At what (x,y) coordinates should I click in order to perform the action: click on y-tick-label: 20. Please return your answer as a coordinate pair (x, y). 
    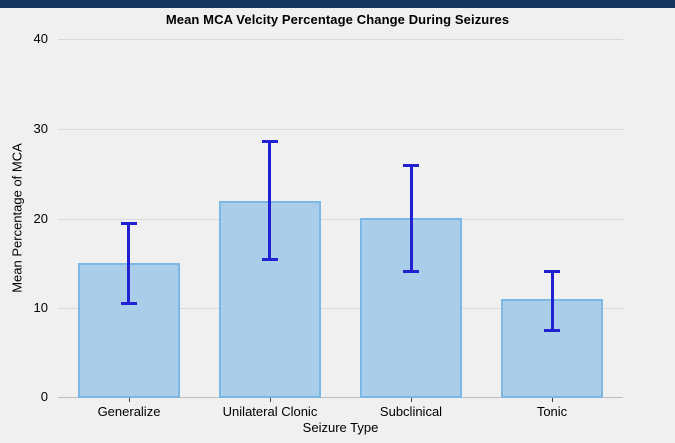
    Looking at the image, I should click on (40, 218).